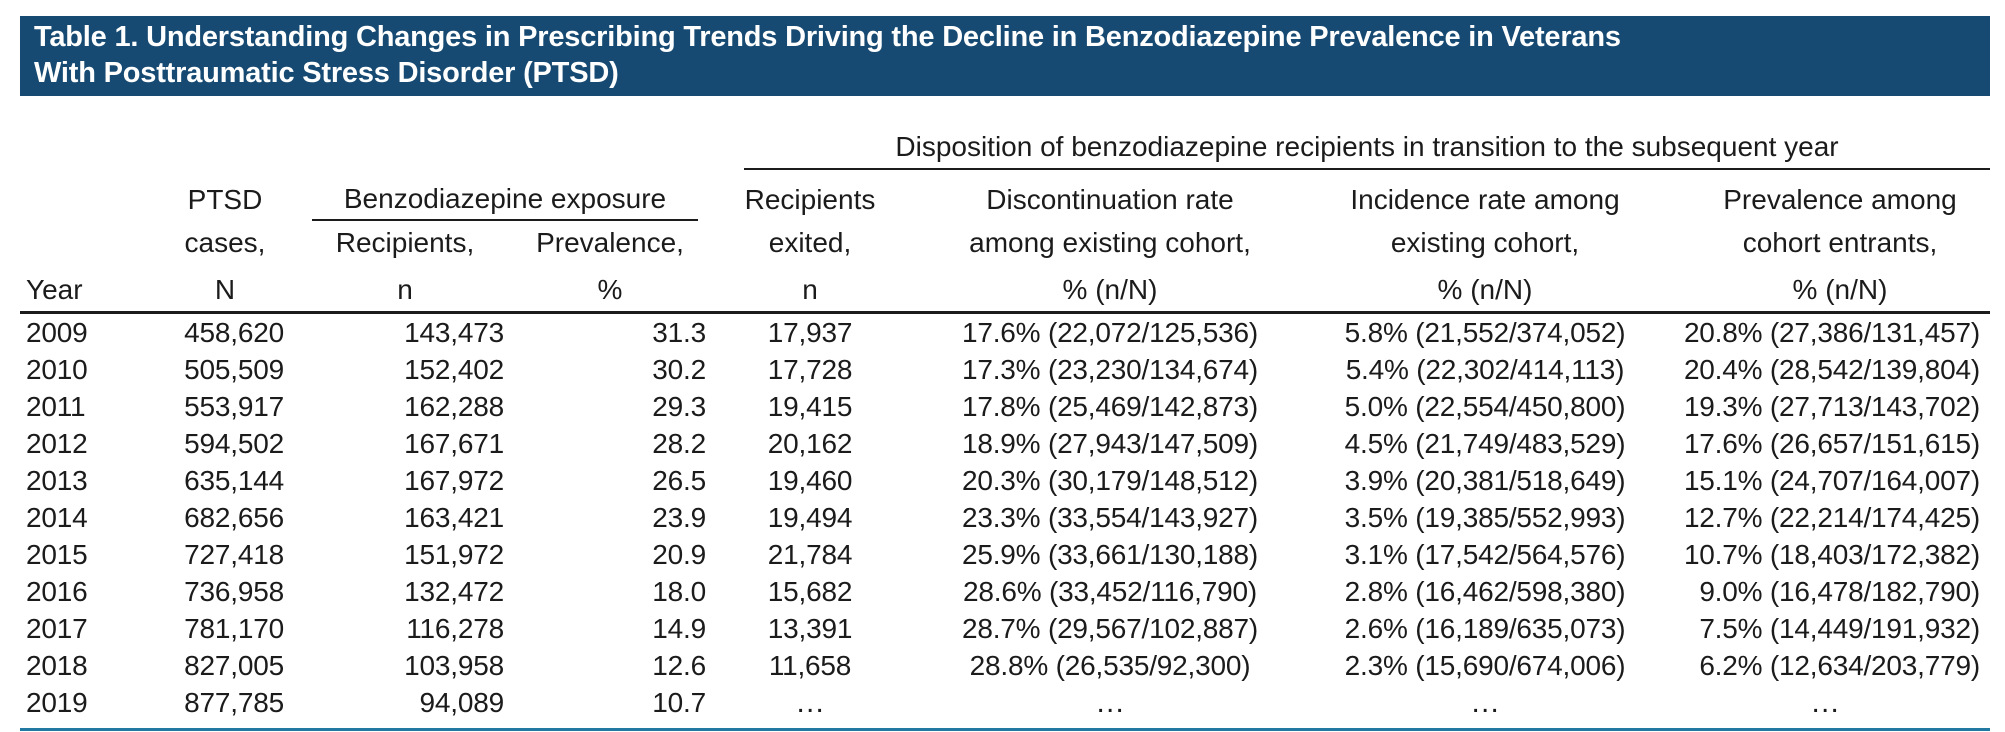 The width and height of the screenshot is (2005, 732). What do you see at coordinates (234, 628) in the screenshot?
I see `value-cell: 781,170` at bounding box center [234, 628].